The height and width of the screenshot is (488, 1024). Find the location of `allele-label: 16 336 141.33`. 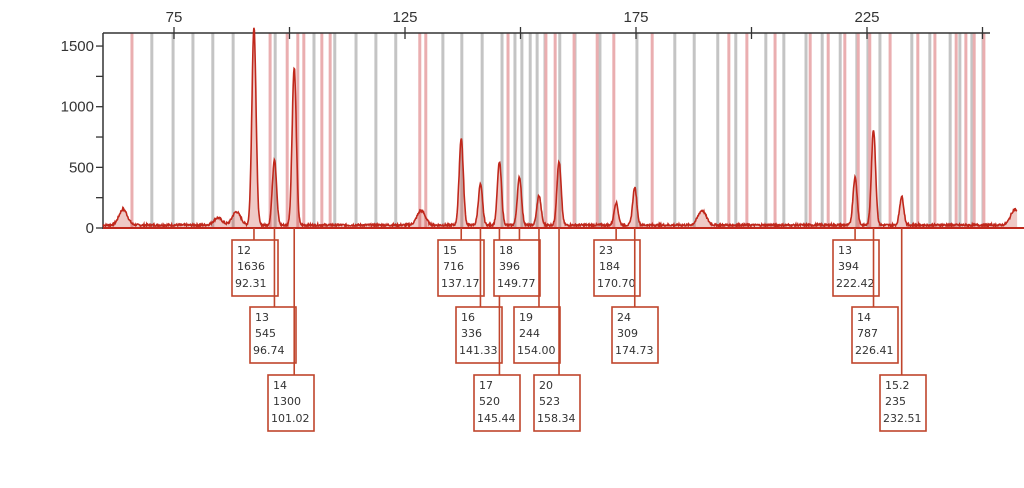

allele-label: 16 336 141.33 is located at coordinates (479, 296).